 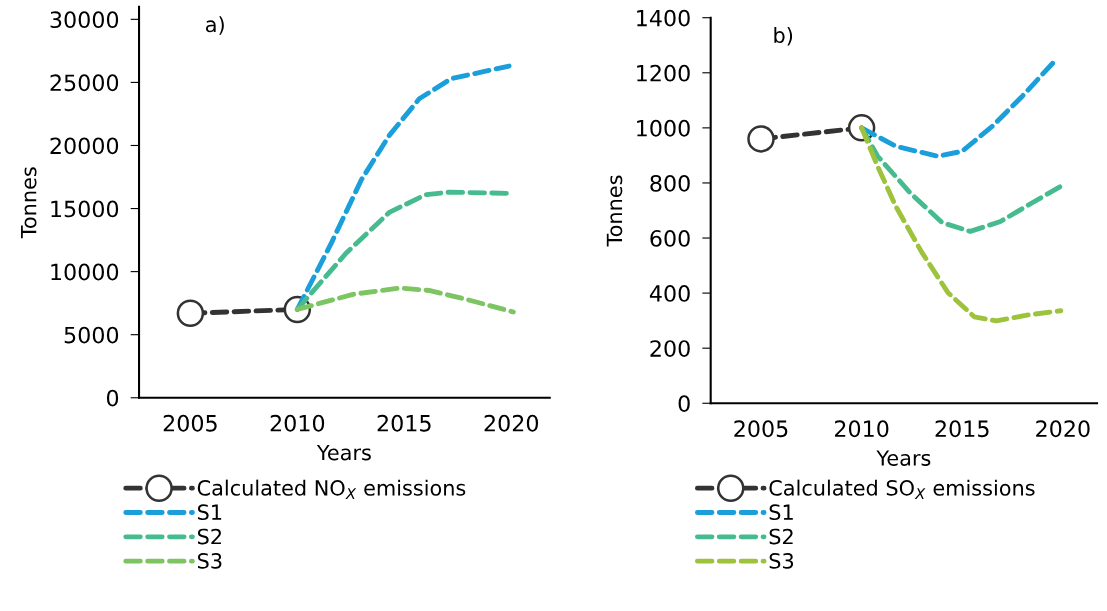 I want to click on y-tick-label: 1400, so click(x=663, y=18).